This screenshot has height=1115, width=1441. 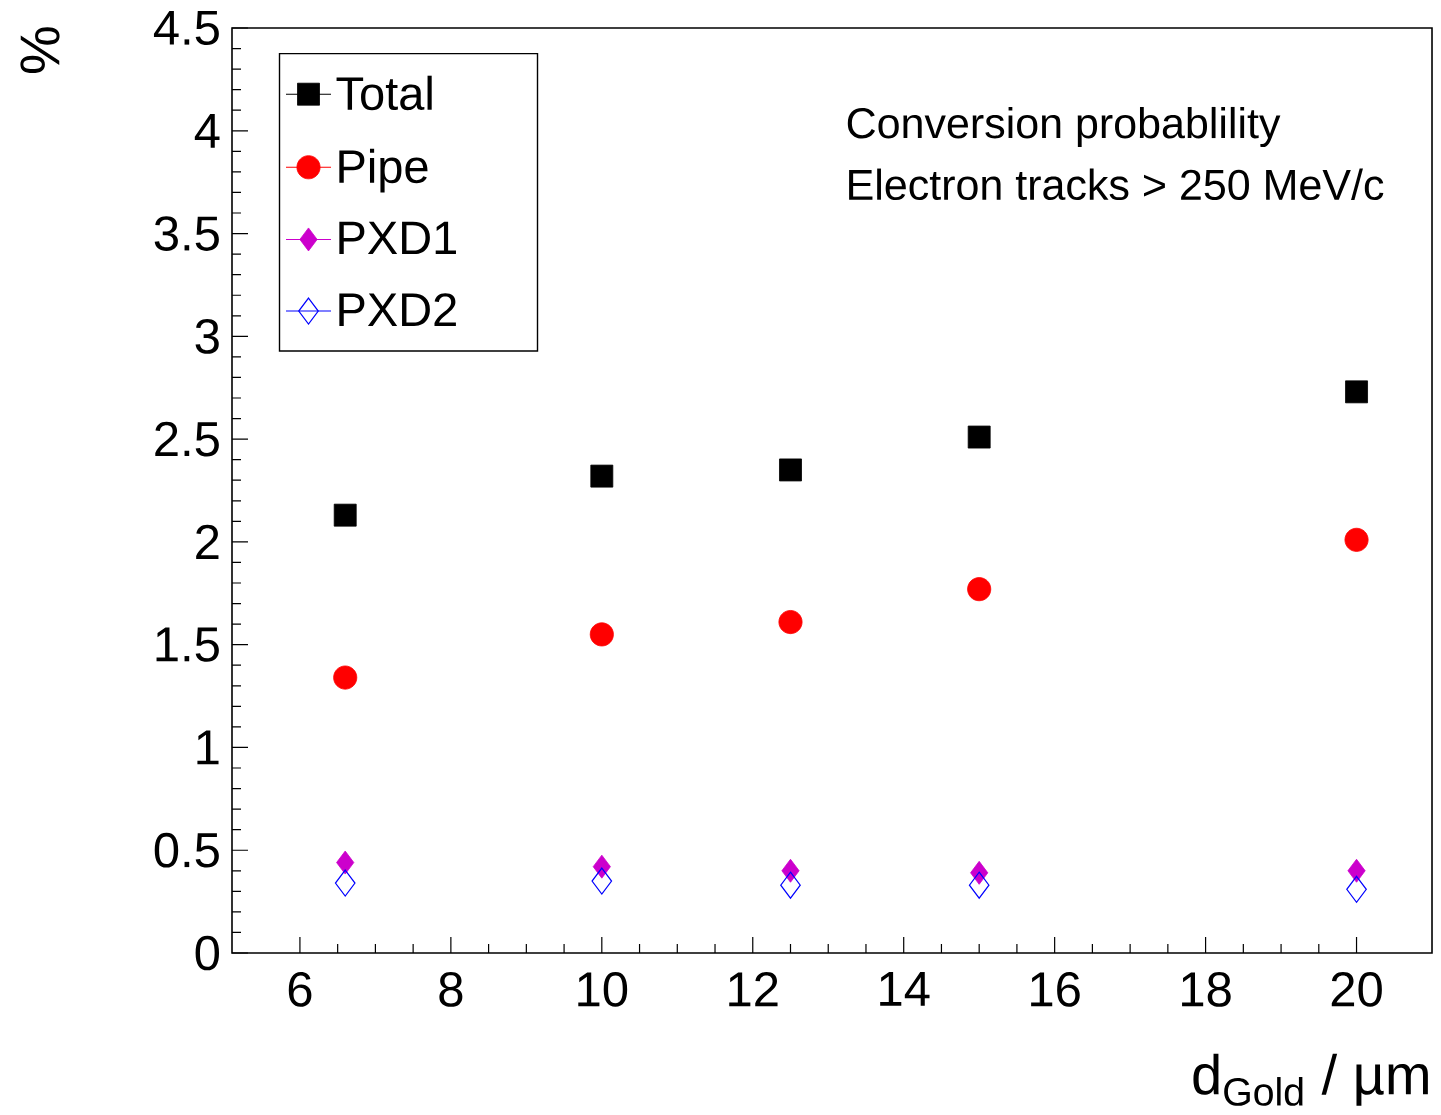 I want to click on x-axis-title: d$_{Gold}$ / µm, so click(x=1310, y=1079).